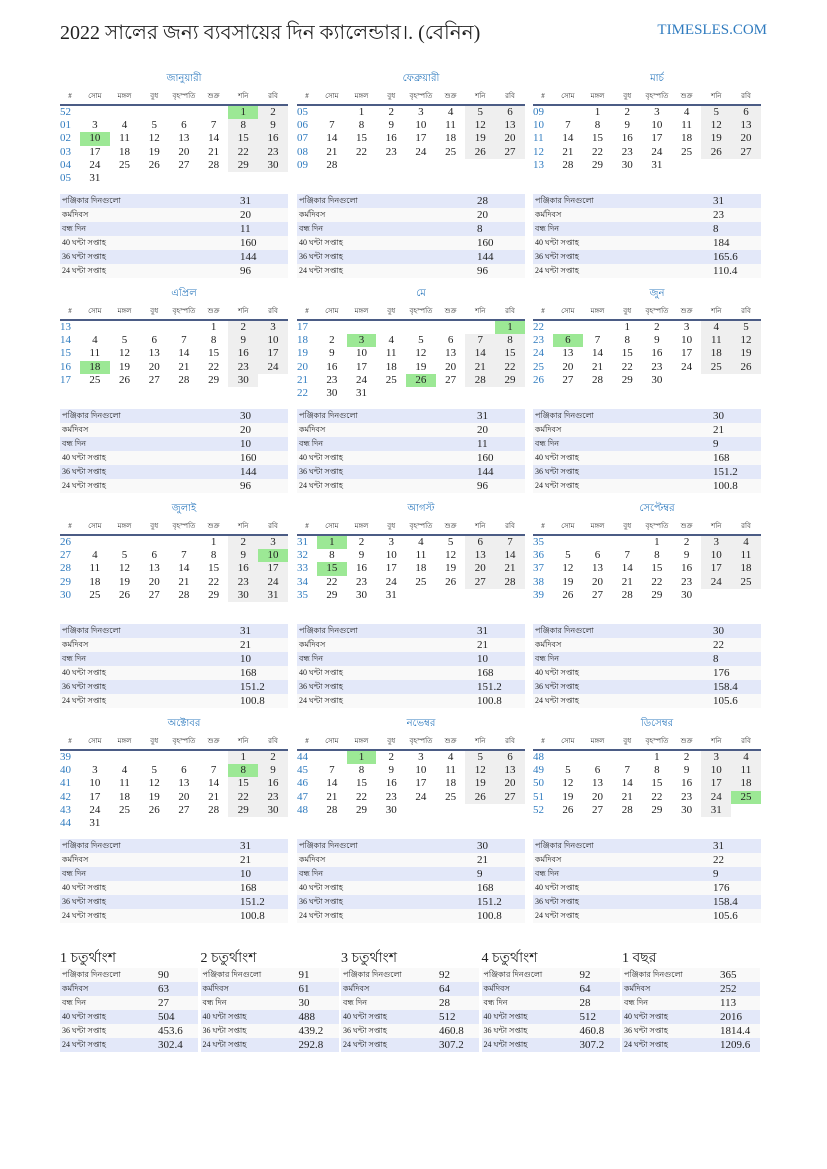 The image size is (827, 1169). I want to click on brand-link: TIMESLES.COM, so click(712, 30).